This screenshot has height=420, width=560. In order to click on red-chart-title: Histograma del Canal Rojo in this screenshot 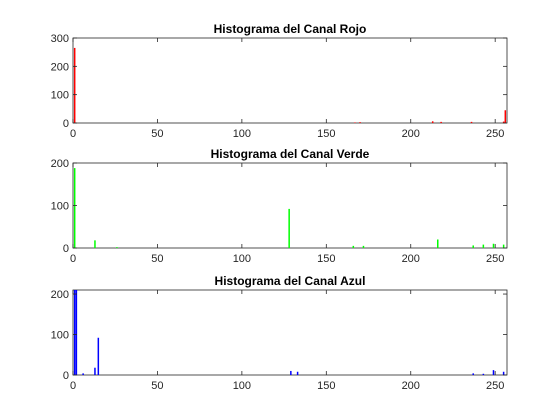, I will do `click(290, 29)`.